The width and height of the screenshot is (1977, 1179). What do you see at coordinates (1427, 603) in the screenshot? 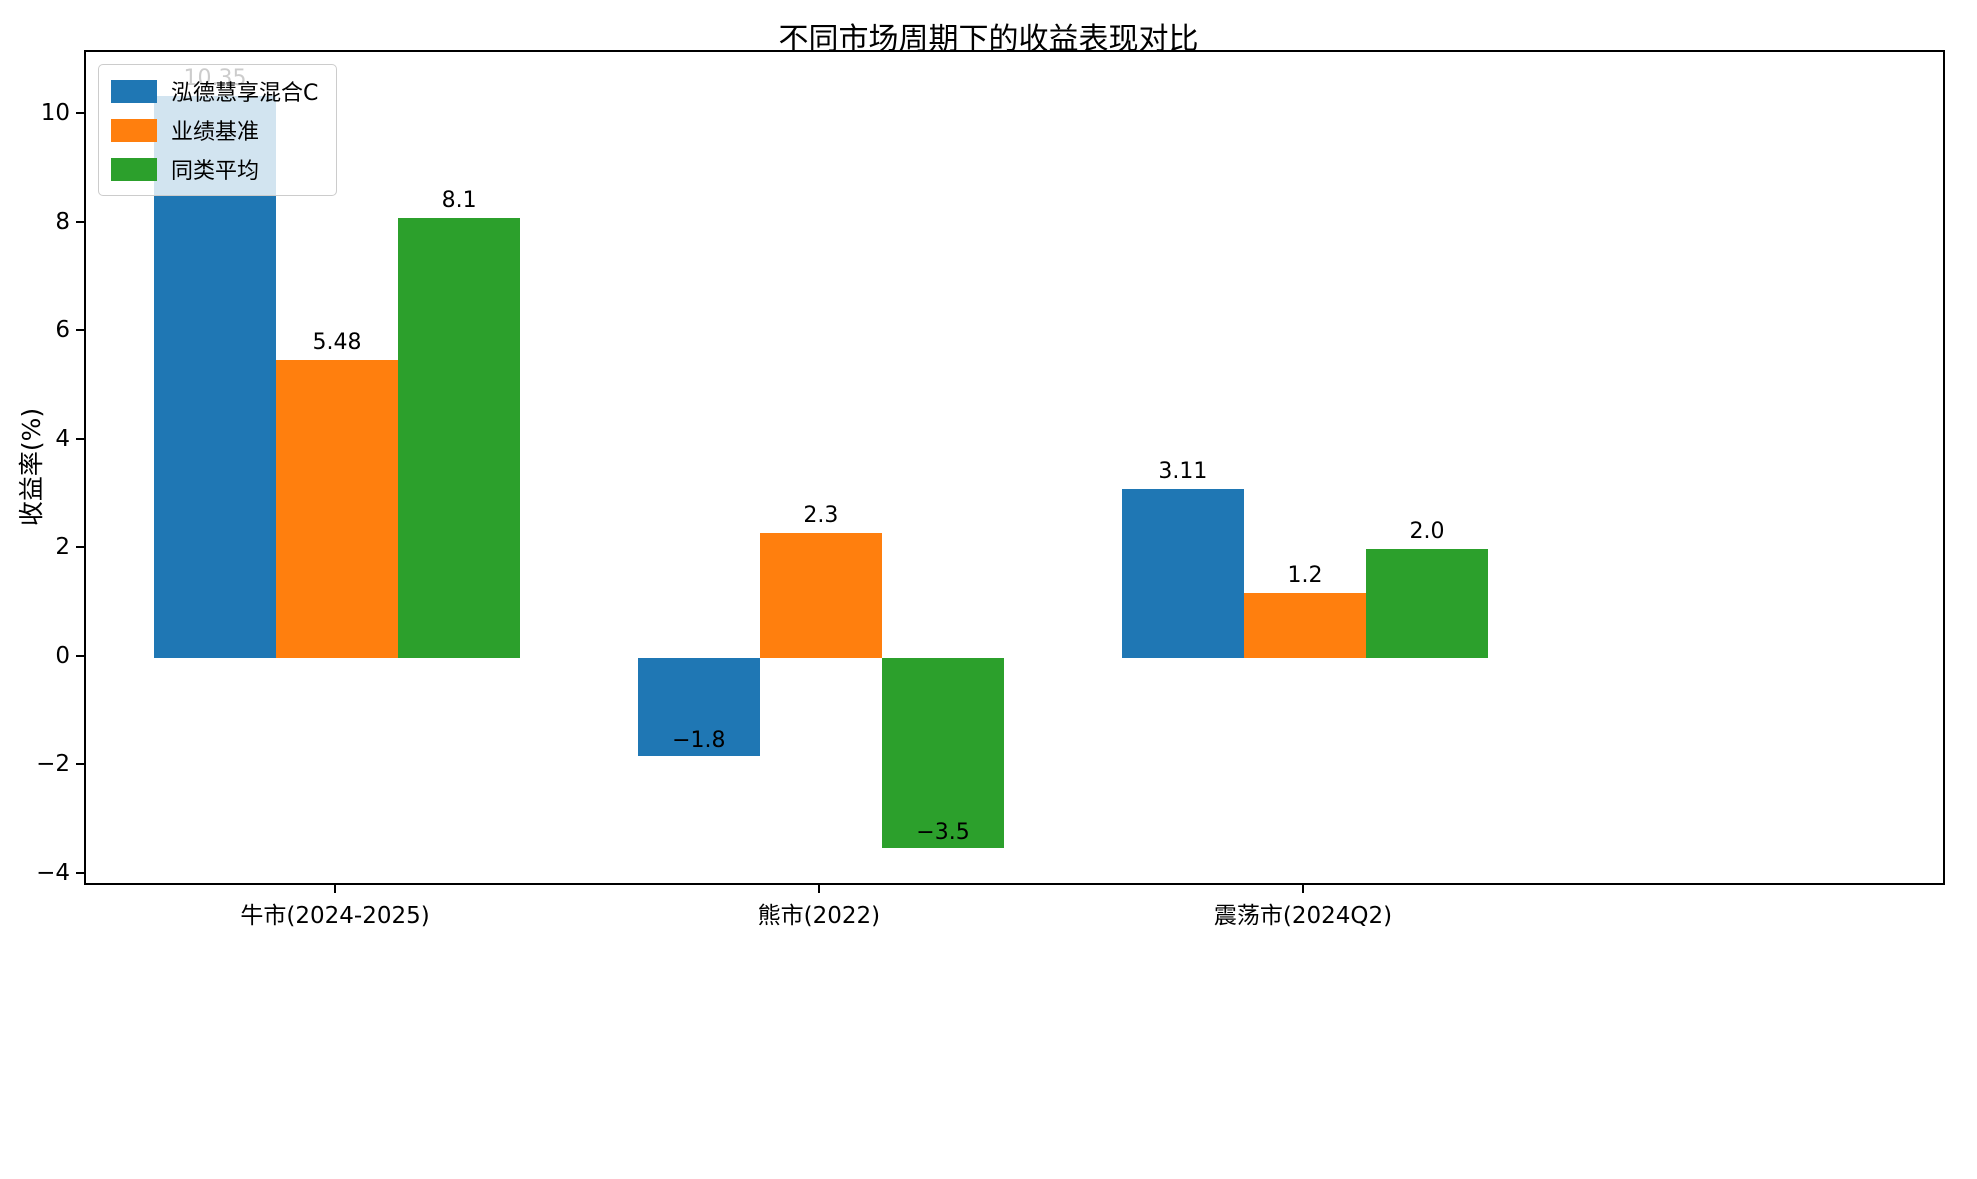
I see `bar-s2-c2` at bounding box center [1427, 603].